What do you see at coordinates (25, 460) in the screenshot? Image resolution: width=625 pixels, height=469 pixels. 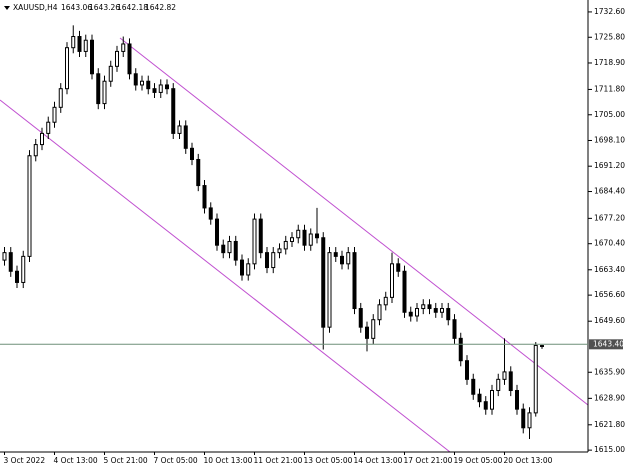 I see `x-tick-label: 3 Oct 2022` at bounding box center [25, 460].